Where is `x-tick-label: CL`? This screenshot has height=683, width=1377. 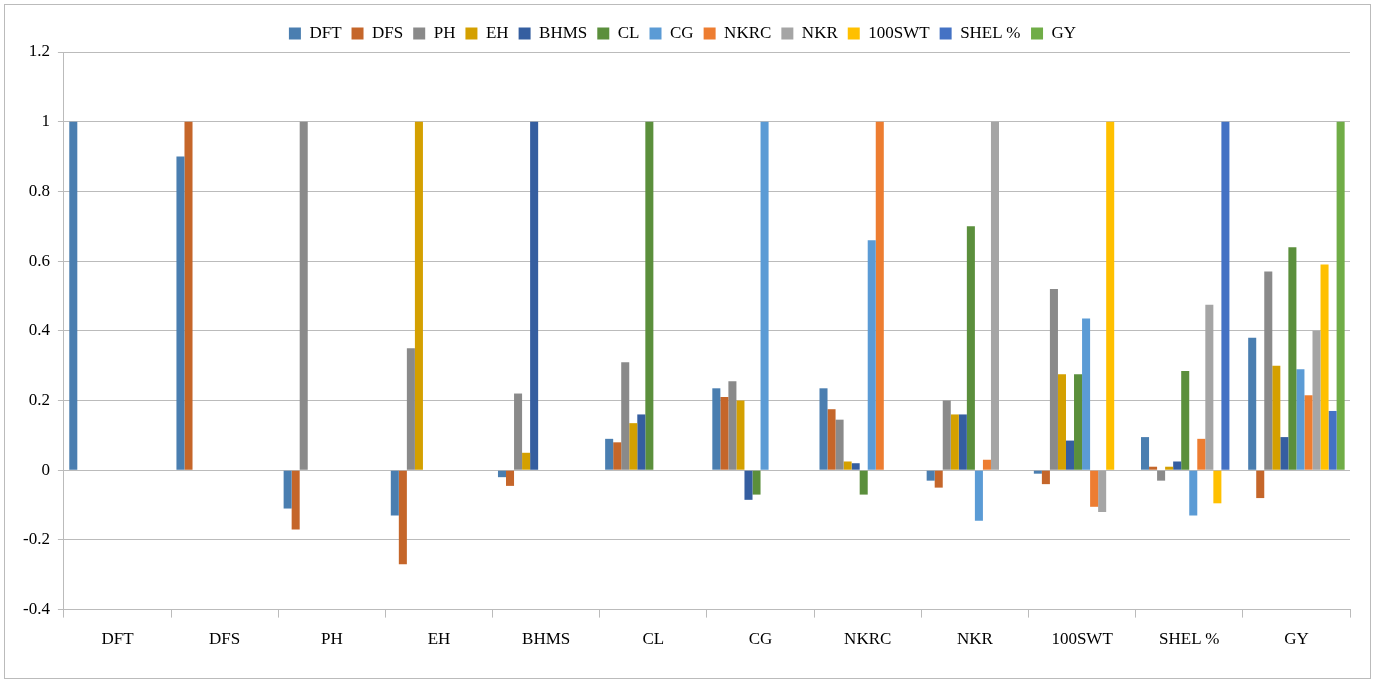
x-tick-label: CL is located at coordinates (653, 639).